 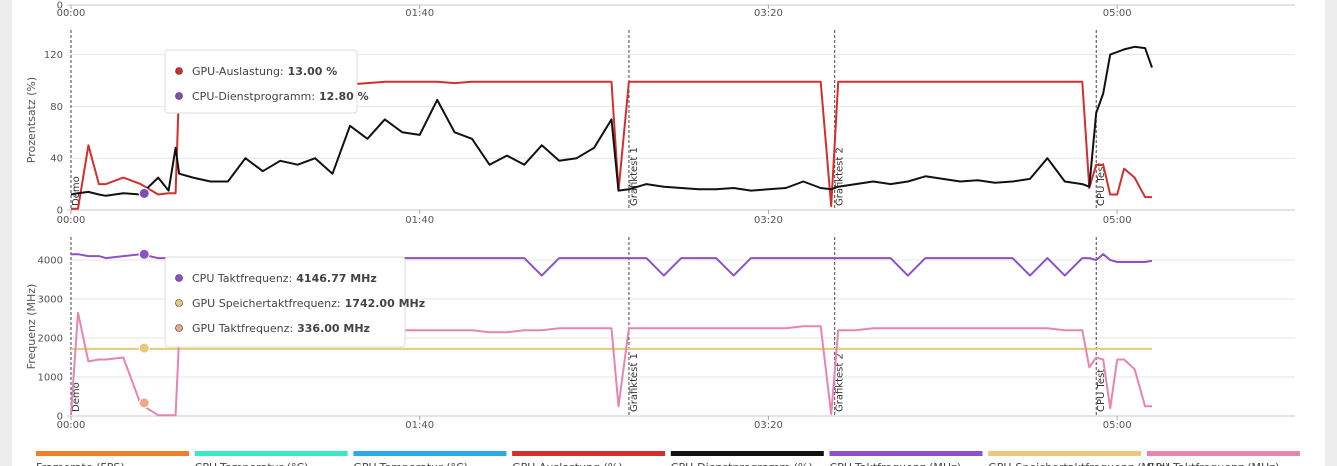 I want to click on tooltip-entry: GPU Taktfrequenz: 336.00 MHz, so click(x=281, y=328).